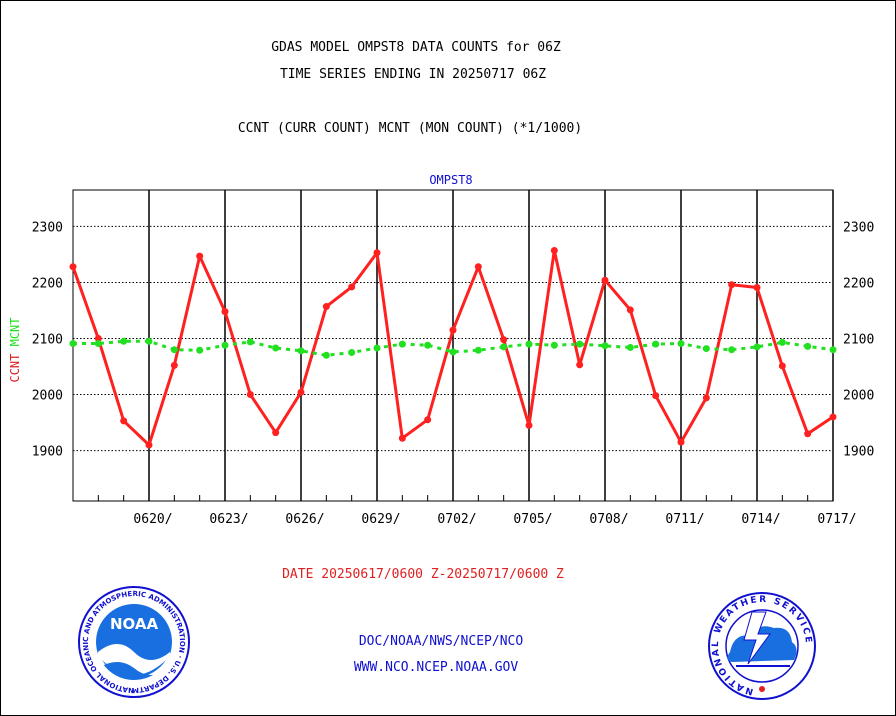 This screenshot has width=896, height=716. Describe the element at coordinates (47, 283) in the screenshot. I see `y-tick-label-left: 2200` at that location.